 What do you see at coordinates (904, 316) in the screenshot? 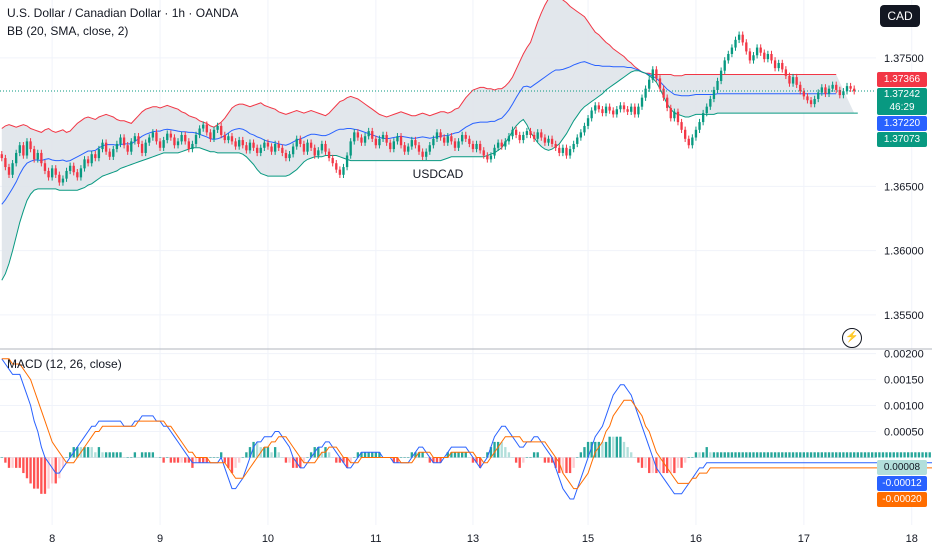
I see `price-tick-label: 1.35500` at bounding box center [904, 316].